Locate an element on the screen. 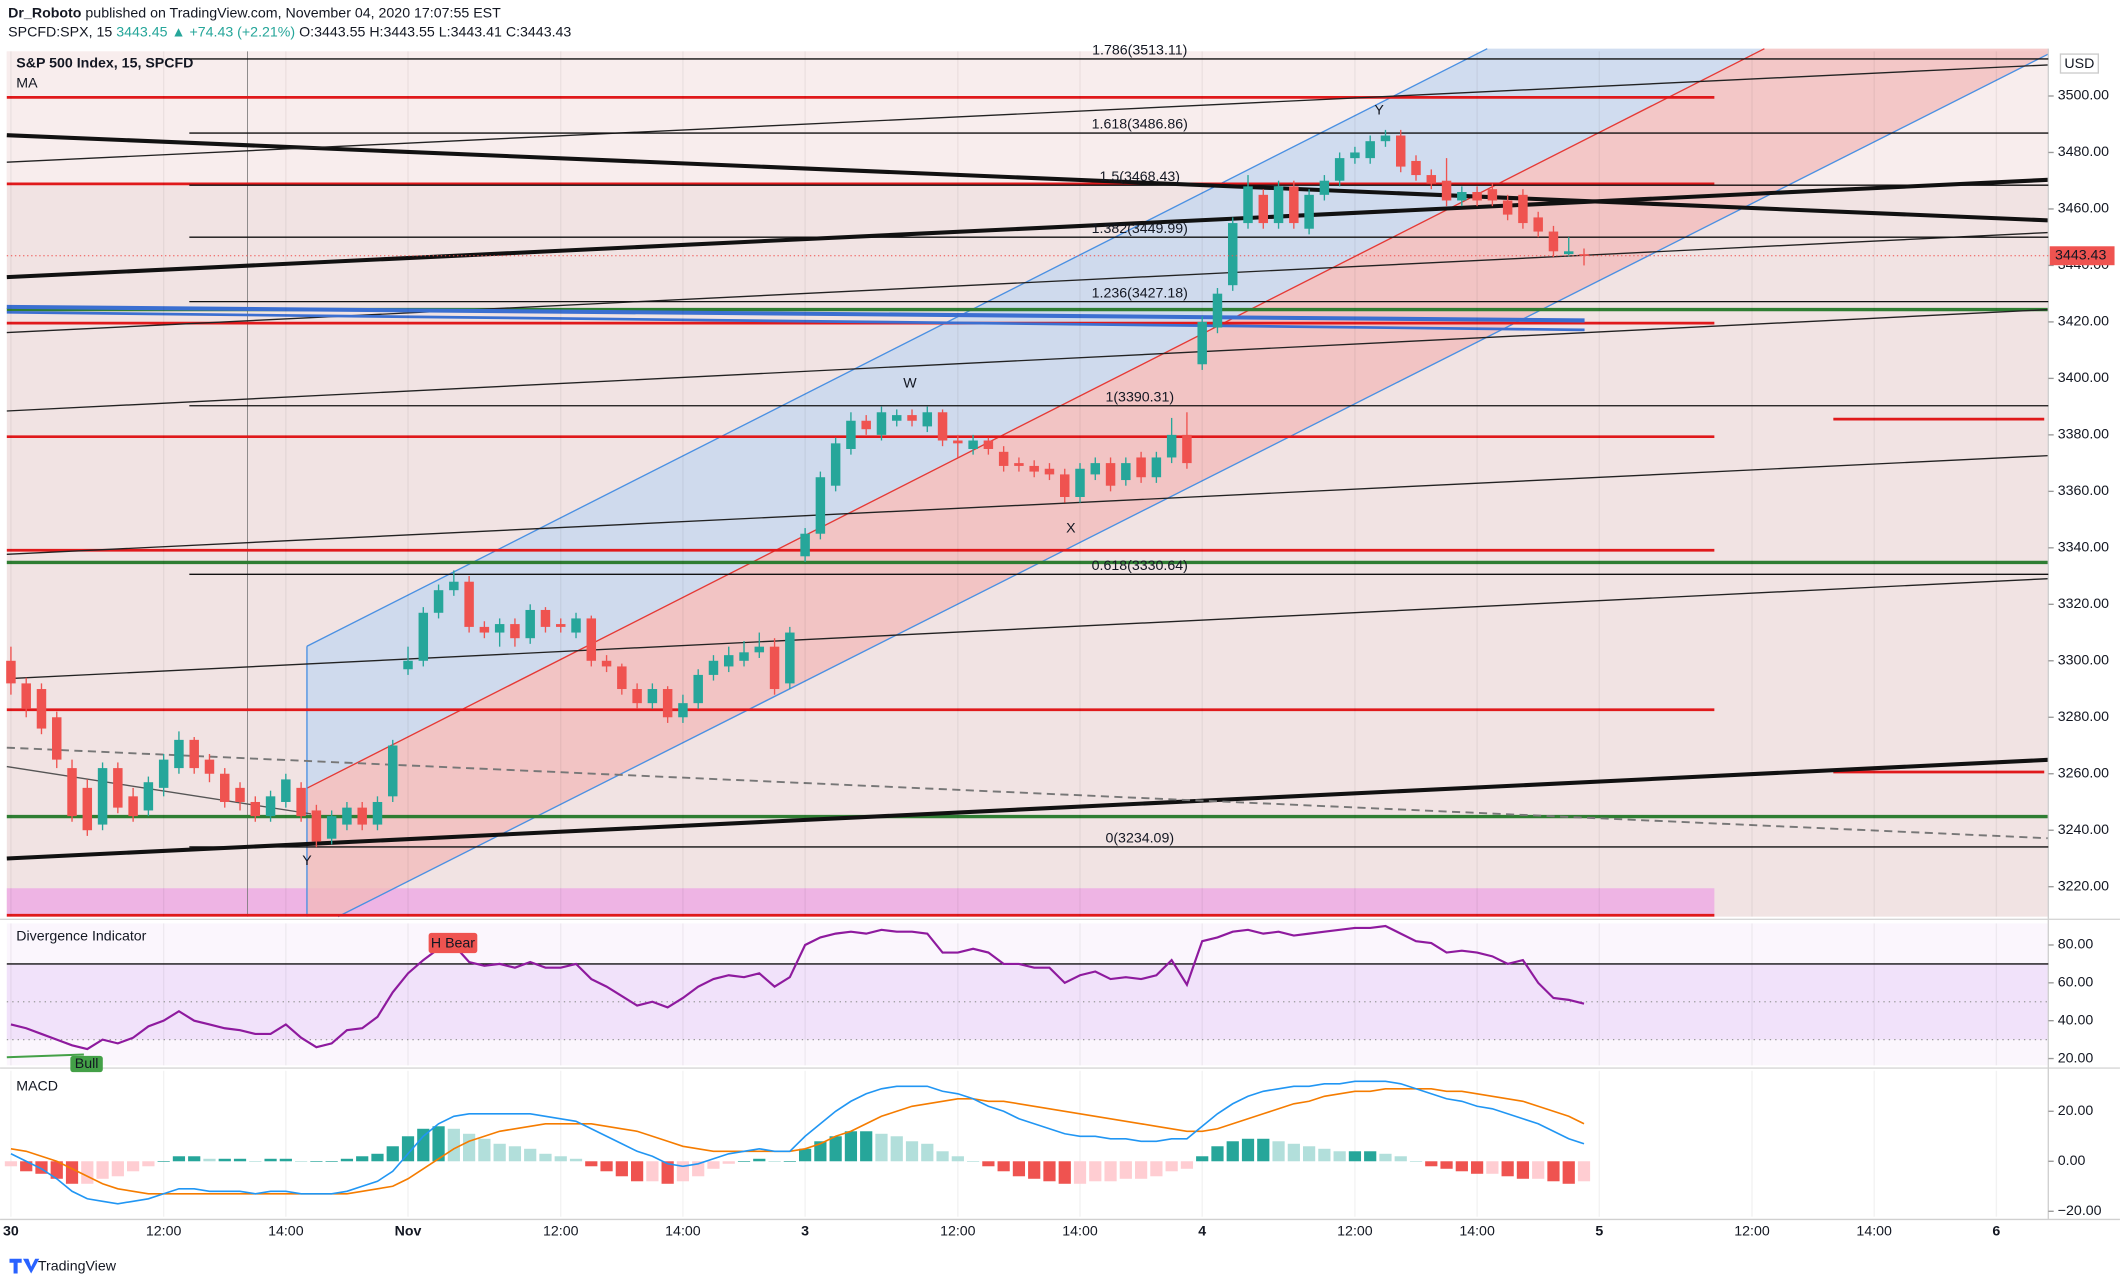 The image size is (2120, 1286). y-tick-label: 3460.00 is located at coordinates (2083, 209).